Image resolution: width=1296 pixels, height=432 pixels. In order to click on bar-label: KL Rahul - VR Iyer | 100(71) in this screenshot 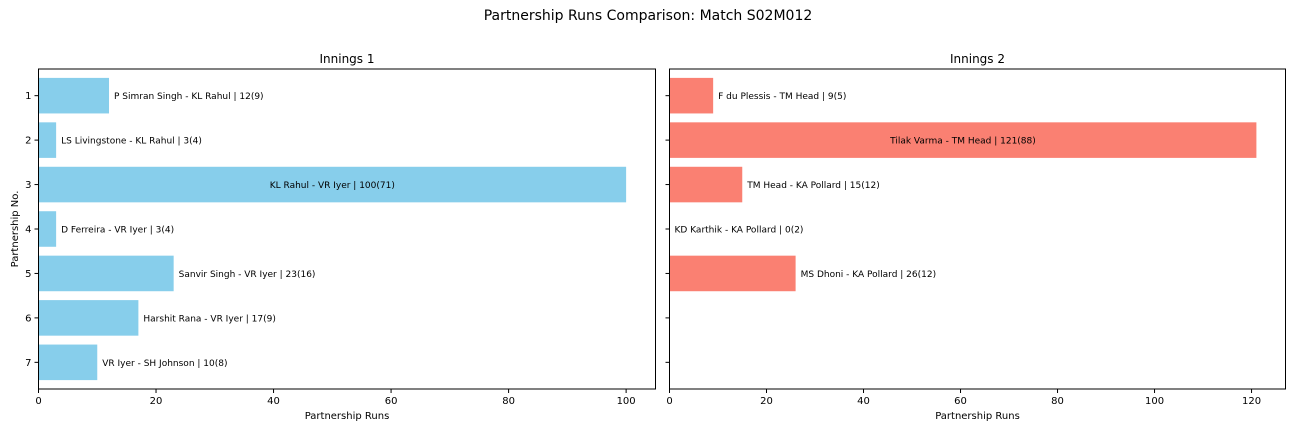, I will do `click(332, 186)`.